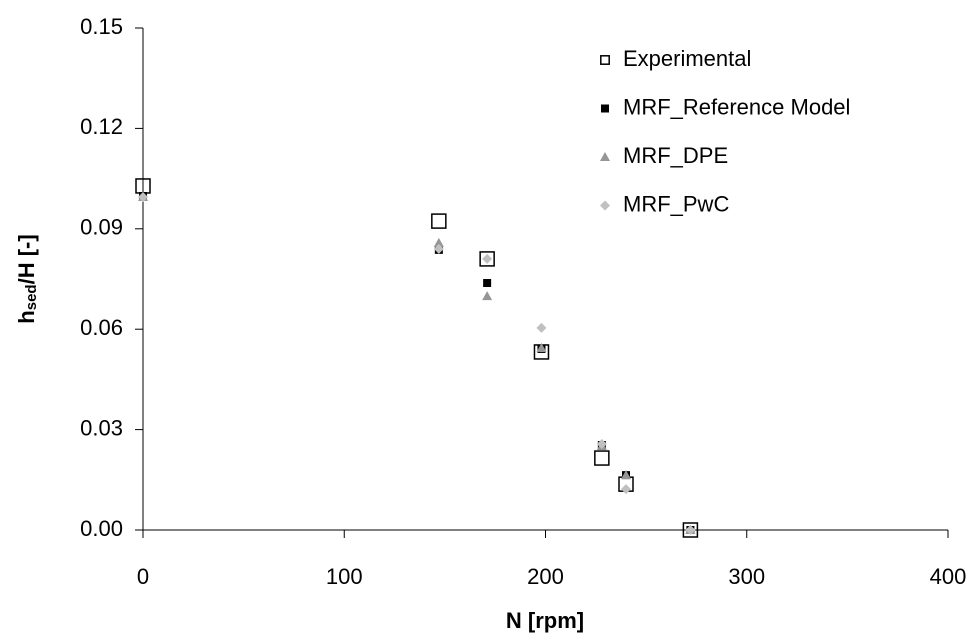  Describe the element at coordinates (675, 155) in the screenshot. I see `legend-label: MRF_DPE` at that location.